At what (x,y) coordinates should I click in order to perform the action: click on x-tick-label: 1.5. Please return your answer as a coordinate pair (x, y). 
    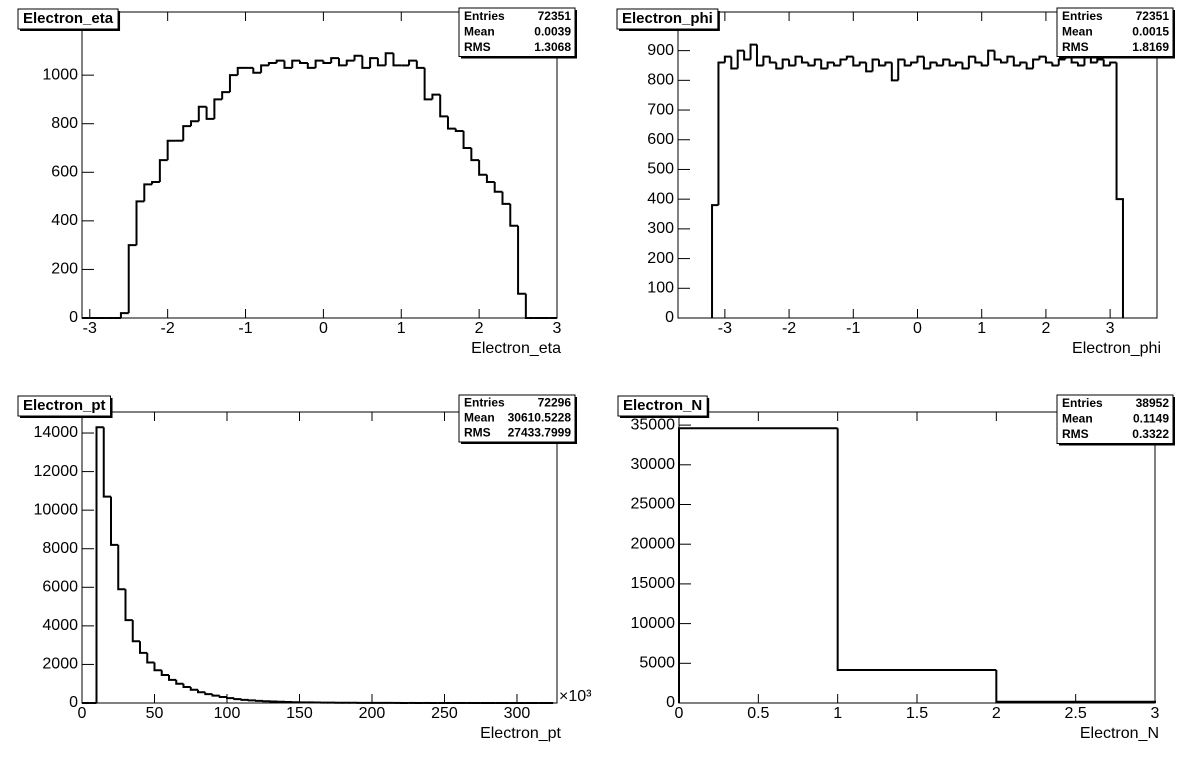
    Looking at the image, I should click on (917, 713).